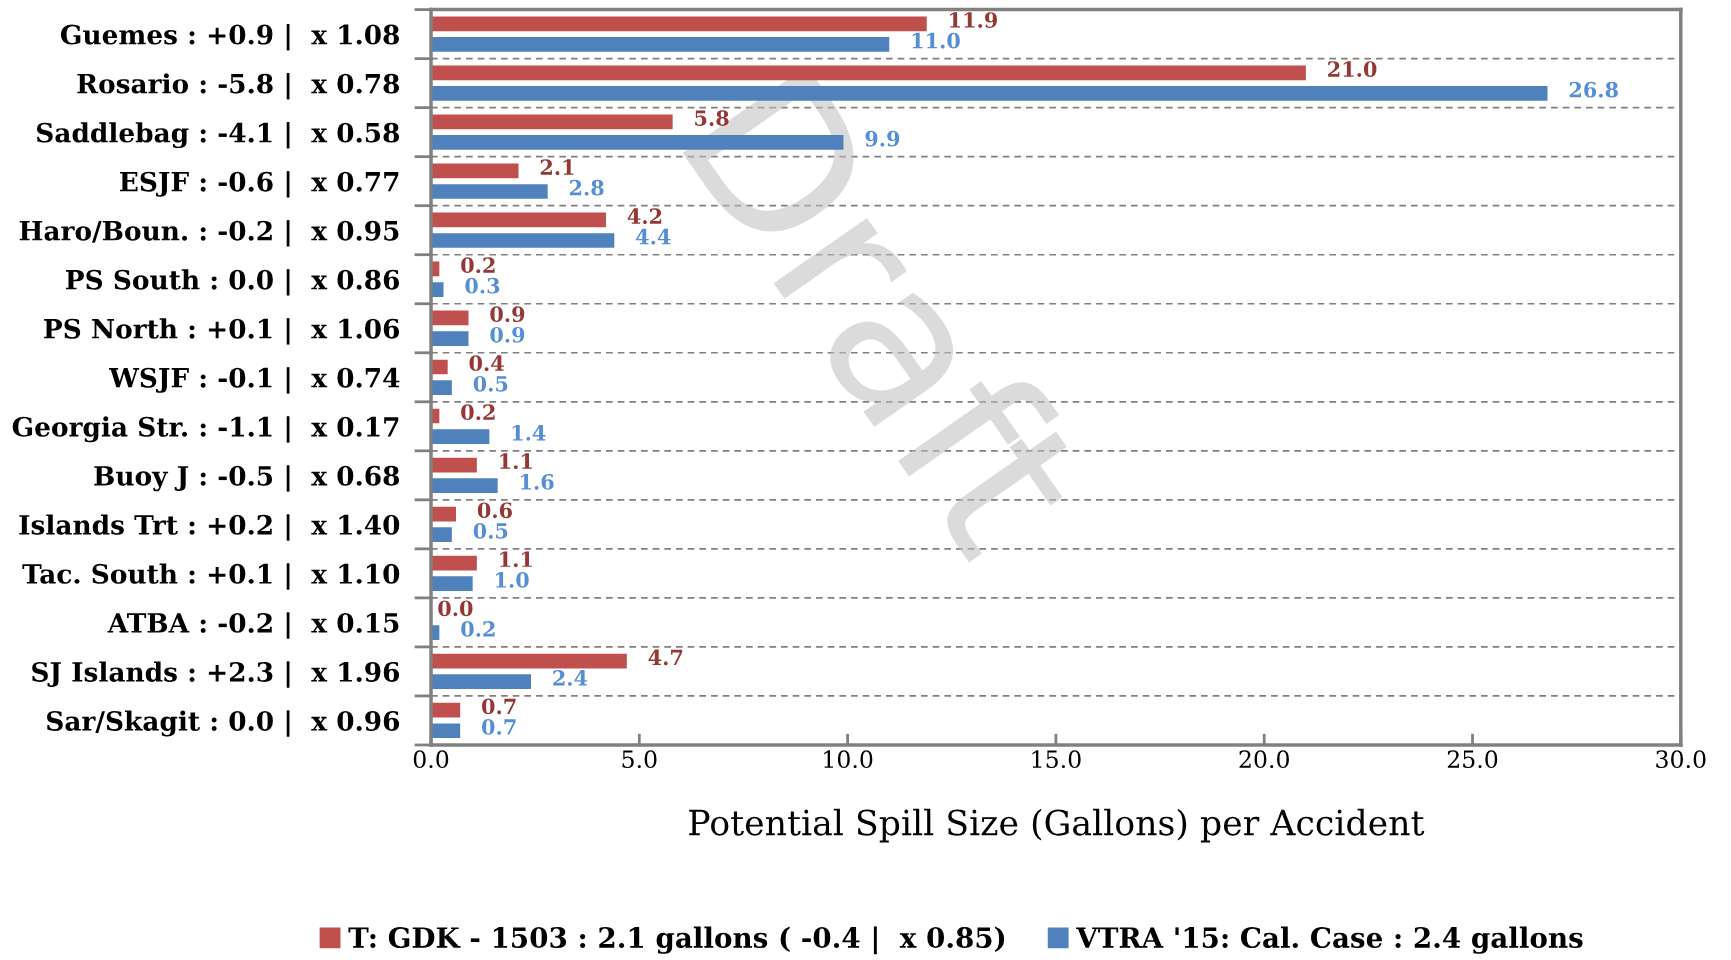 The height and width of the screenshot is (960, 1731). Describe the element at coordinates (230, 37) in the screenshot. I see `y-tick-label: Guemes : +0.9 | x 1.08` at that location.